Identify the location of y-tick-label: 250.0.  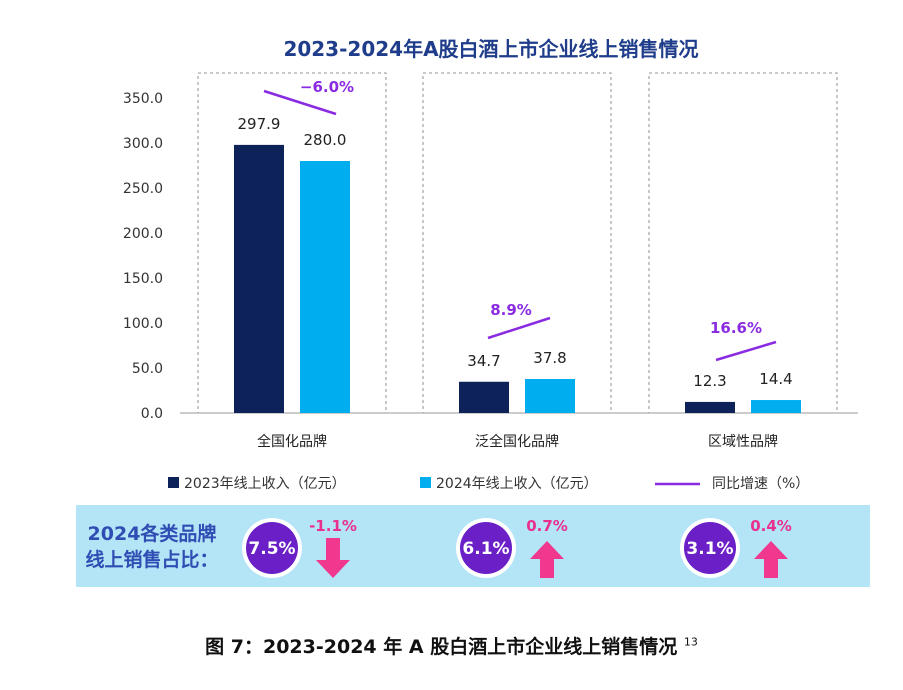
(143, 189).